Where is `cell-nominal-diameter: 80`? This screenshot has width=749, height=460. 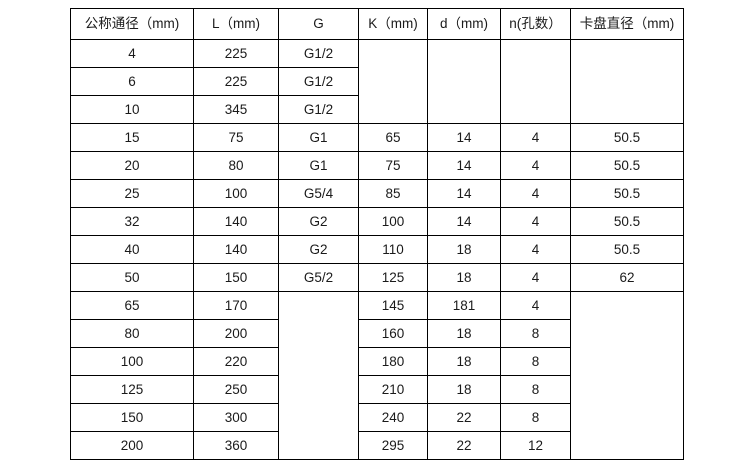
cell-nominal-diameter: 80 is located at coordinates (132, 333).